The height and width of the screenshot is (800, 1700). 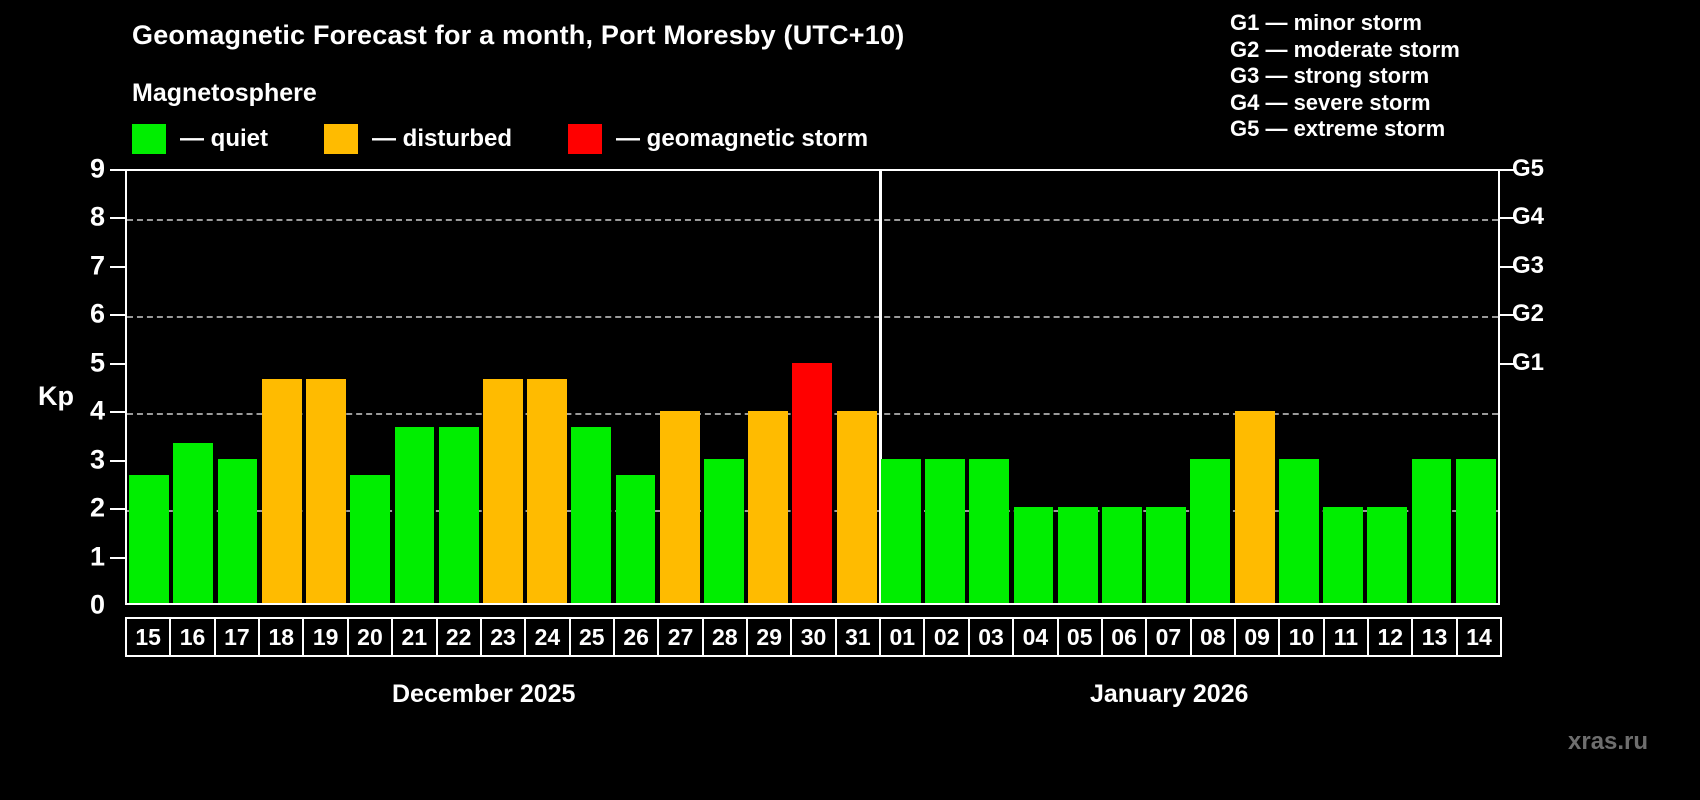 I want to click on y-tick-label-4: 4, so click(x=97, y=410).